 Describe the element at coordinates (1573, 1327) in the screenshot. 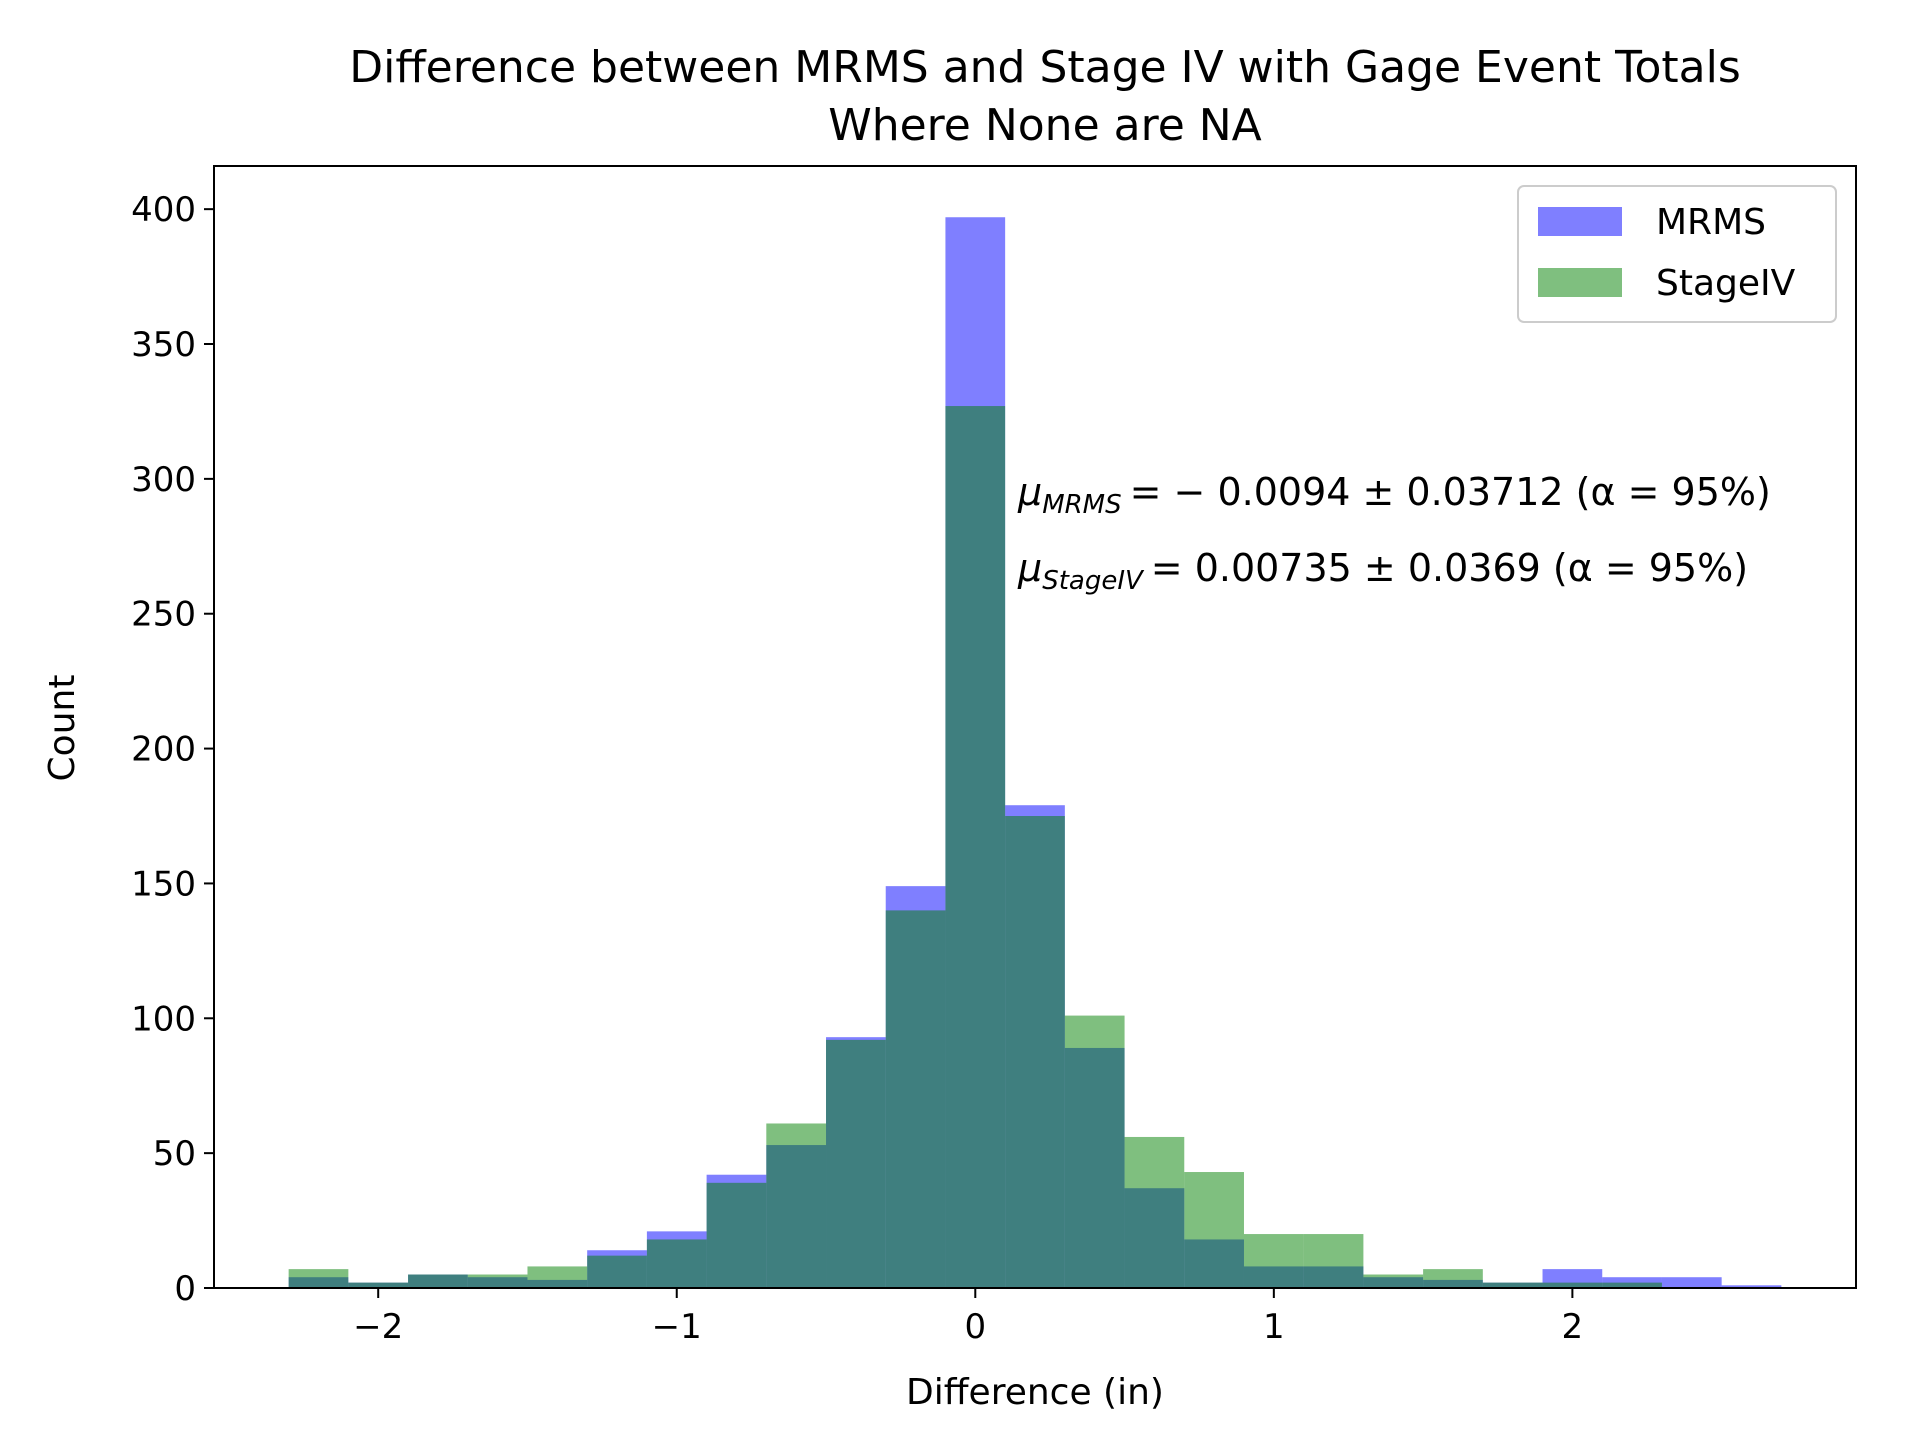

I see `x-tick-label: 2` at that location.